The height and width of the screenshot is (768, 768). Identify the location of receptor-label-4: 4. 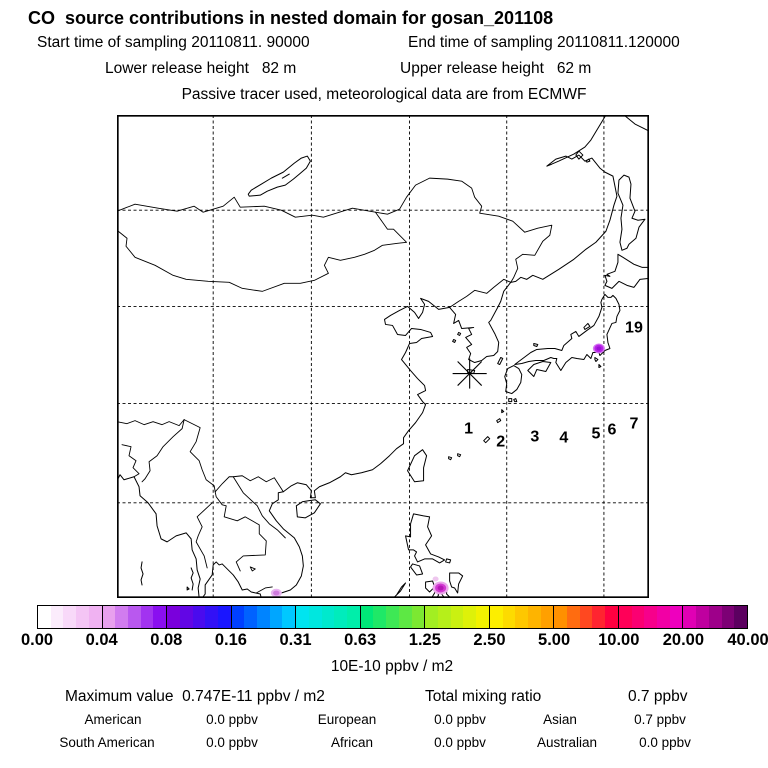
(563, 438).